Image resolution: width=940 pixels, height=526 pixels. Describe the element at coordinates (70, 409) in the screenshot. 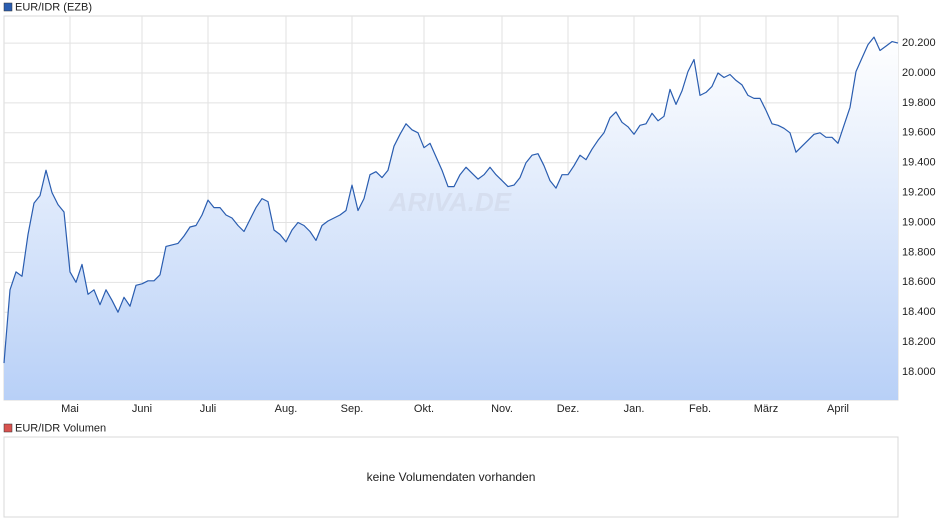

I see `x-tick-label: Mai` at that location.